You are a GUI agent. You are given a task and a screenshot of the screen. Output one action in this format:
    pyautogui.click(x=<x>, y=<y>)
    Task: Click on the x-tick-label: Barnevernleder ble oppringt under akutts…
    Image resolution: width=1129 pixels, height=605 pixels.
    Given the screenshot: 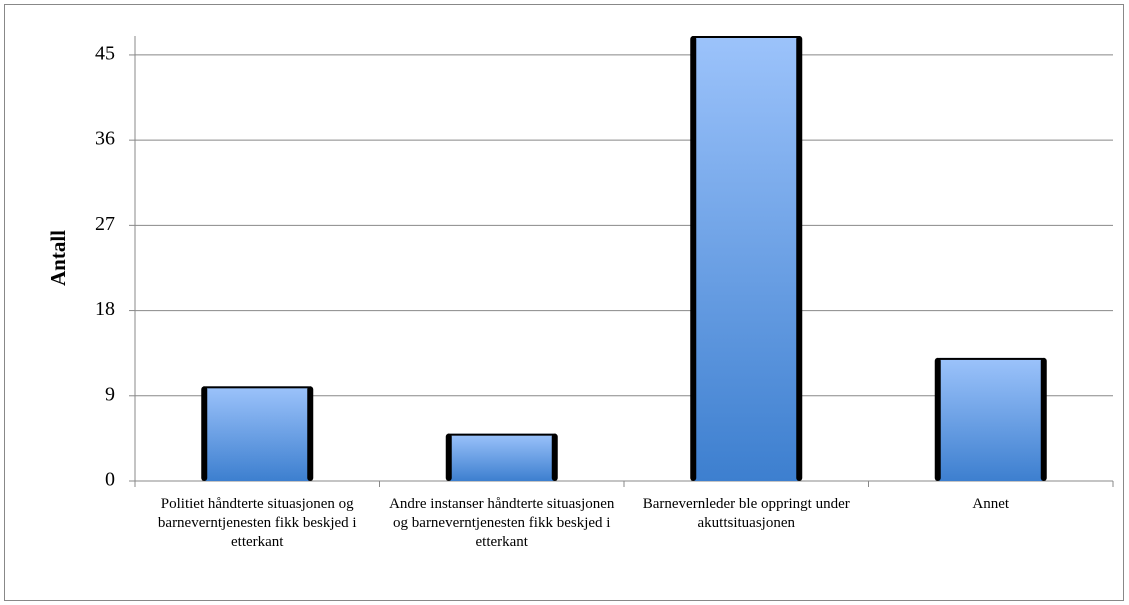 What is the action you would take?
    pyautogui.click(x=746, y=513)
    